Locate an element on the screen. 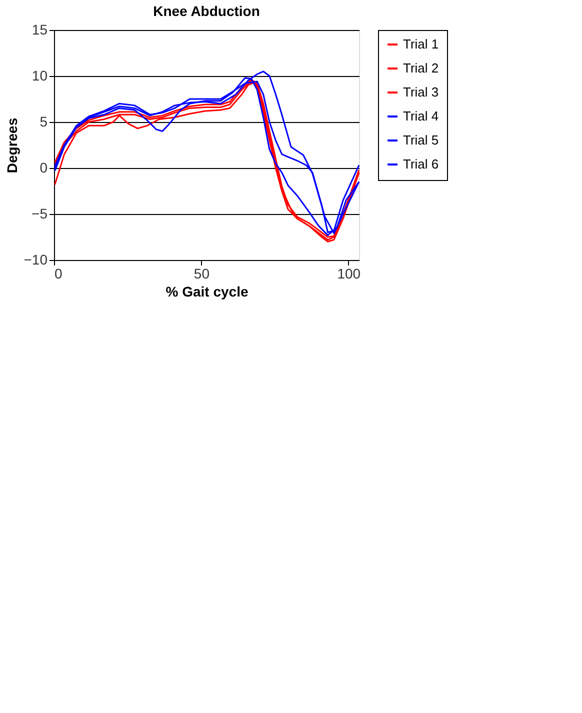  chart-title: Knee Abduction is located at coordinates (206, 11).